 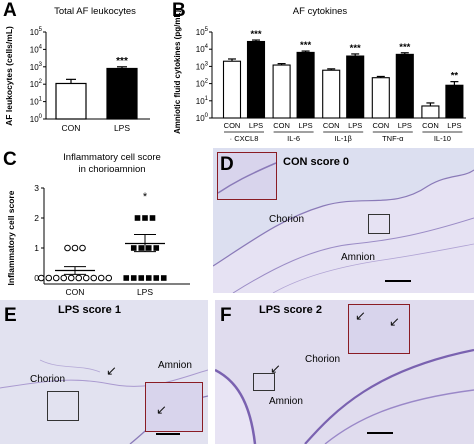 I want to click on chart-c-ytick-label-2: 2, so click(x=36, y=218).